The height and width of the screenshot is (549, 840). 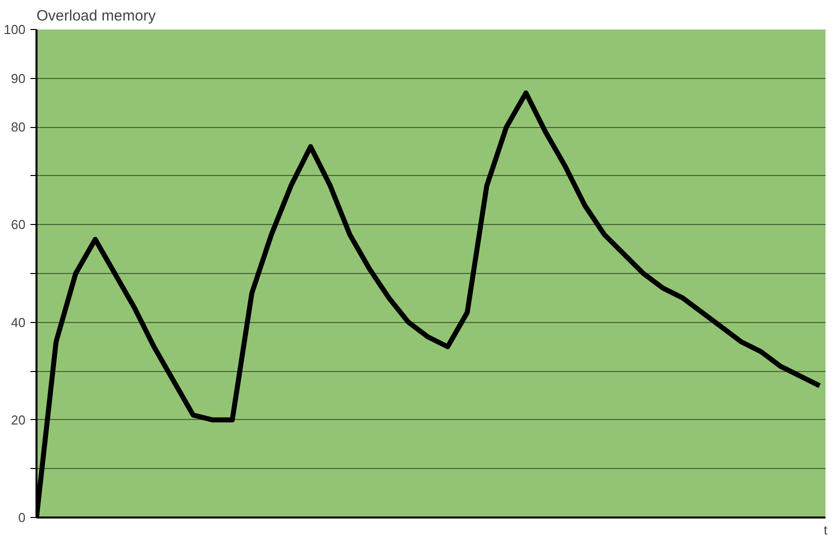 What do you see at coordinates (96, 16) in the screenshot?
I see `y-axis-title: Overload memory` at bounding box center [96, 16].